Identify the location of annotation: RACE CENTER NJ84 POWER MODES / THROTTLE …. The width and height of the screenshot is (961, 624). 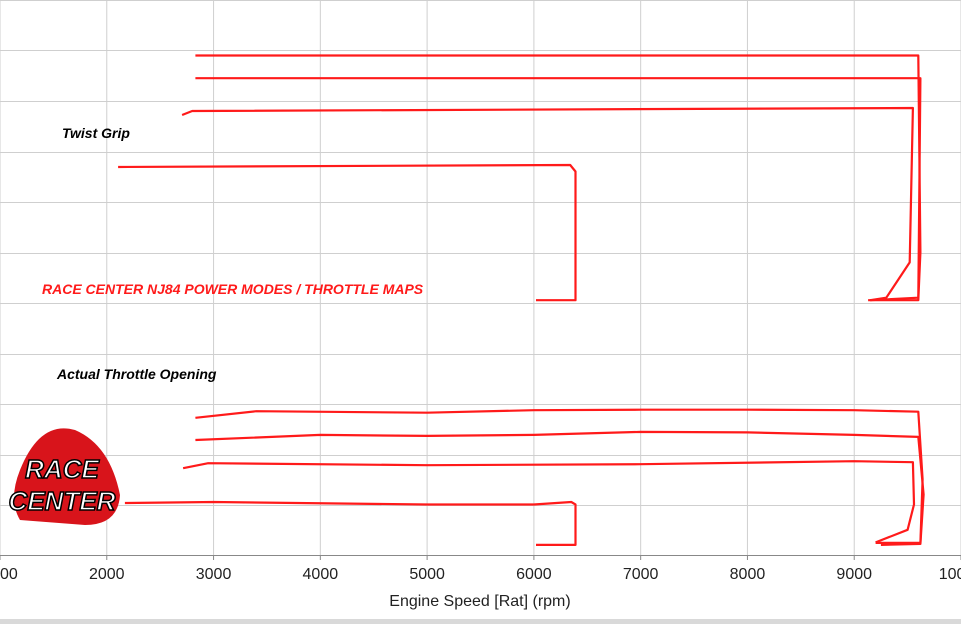
(233, 289).